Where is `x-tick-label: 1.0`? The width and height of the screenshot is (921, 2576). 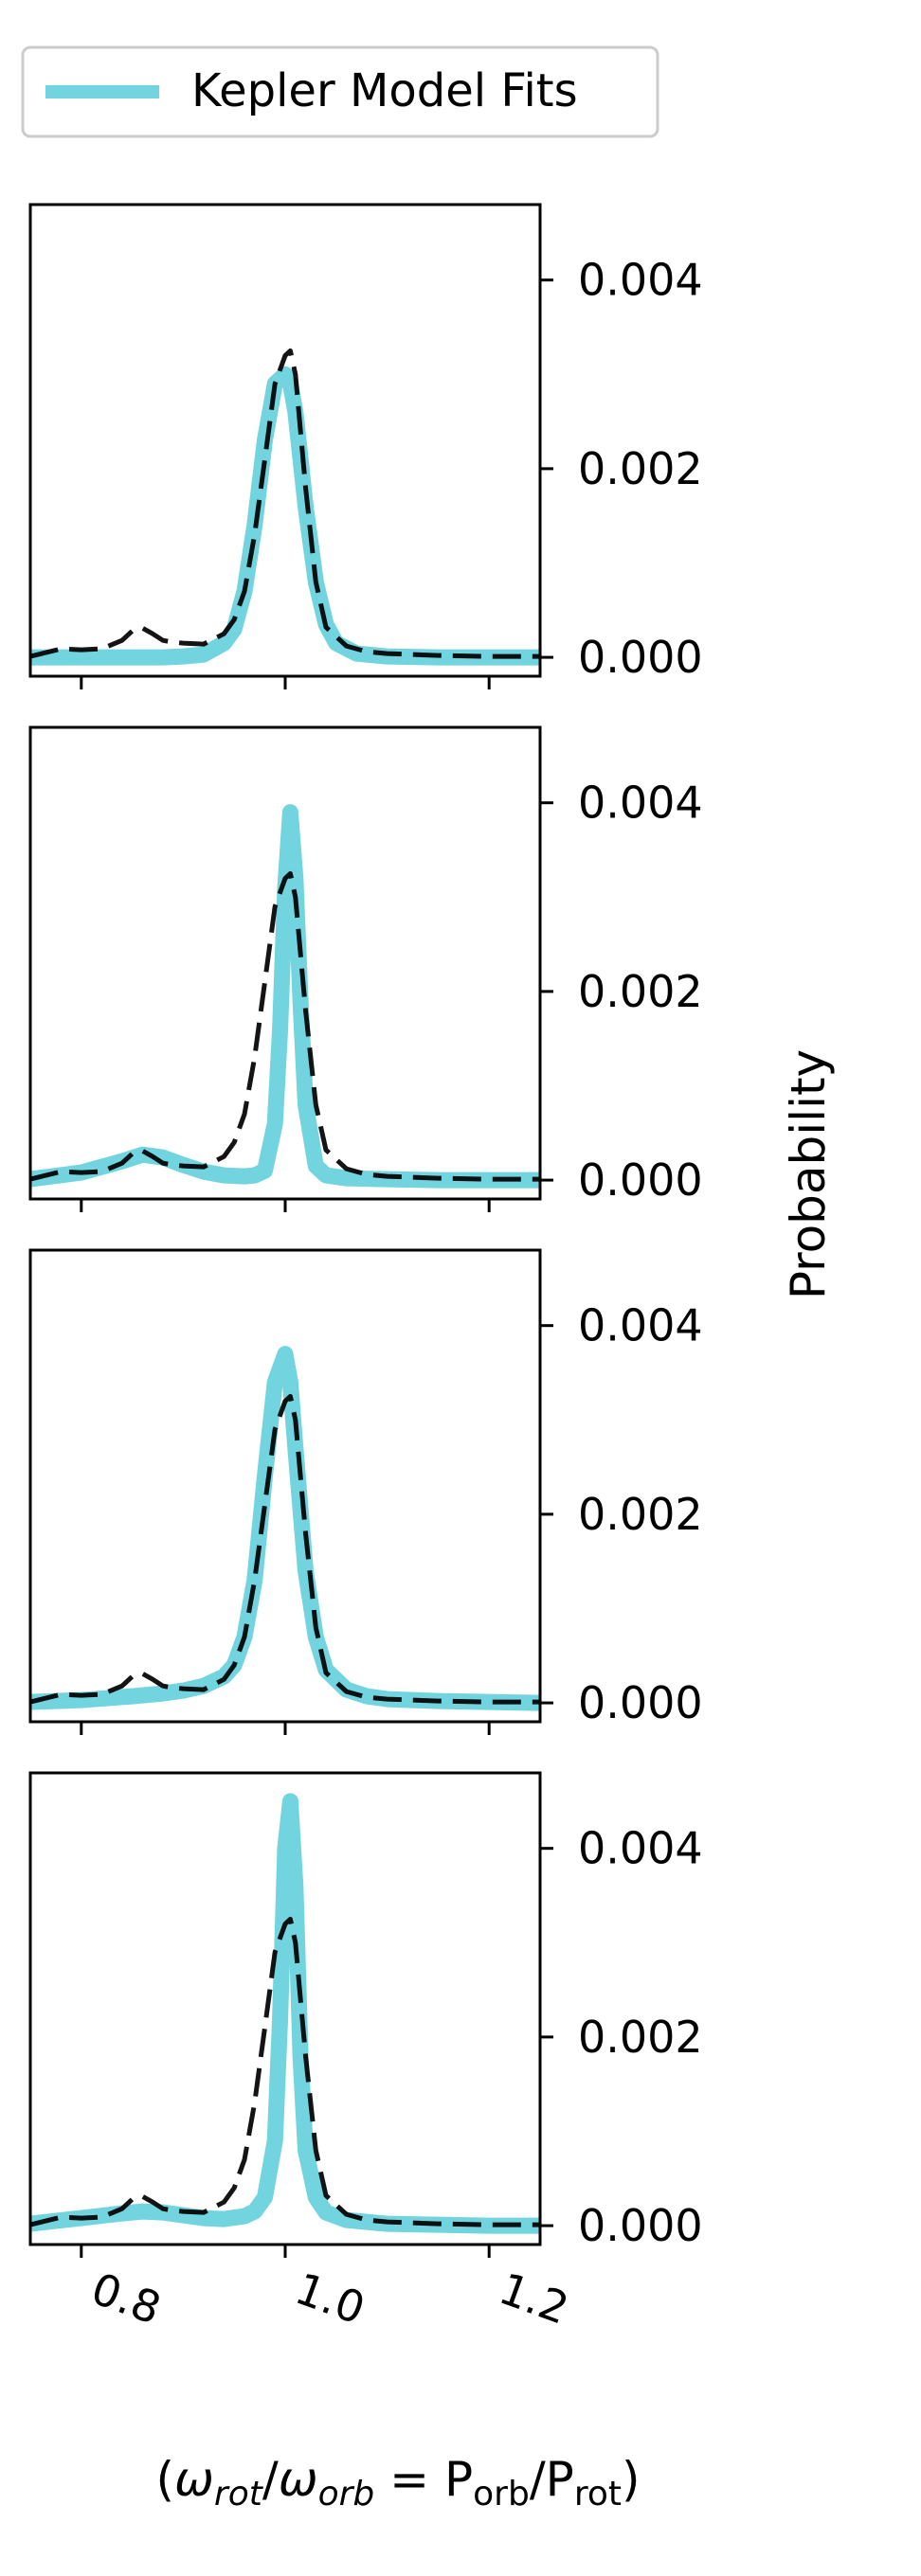
x-tick-label: 1.0 is located at coordinates (330, 2298).